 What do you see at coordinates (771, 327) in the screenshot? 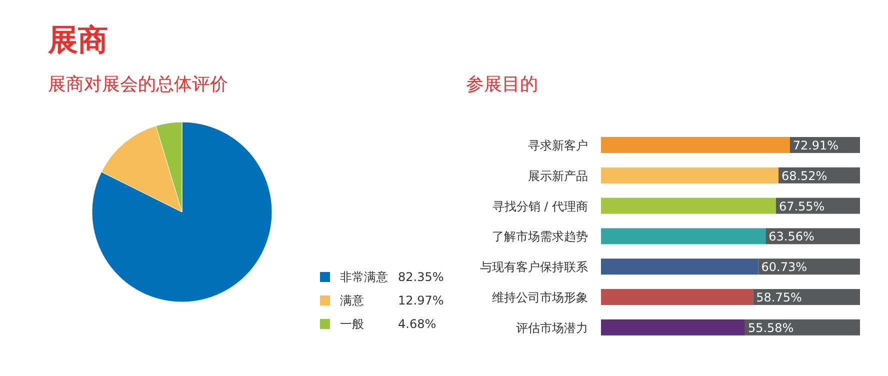
I see `data-label: 55.58%` at bounding box center [771, 327].